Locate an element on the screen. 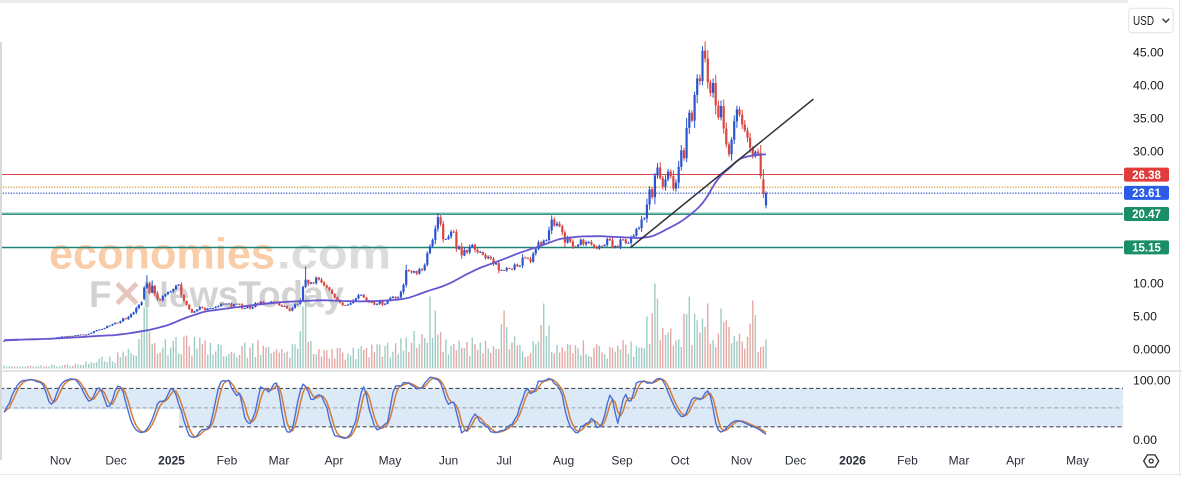 Image resolution: width=1182 pixels, height=481 pixels. svg-text: 20.47 is located at coordinates (1146, 215).